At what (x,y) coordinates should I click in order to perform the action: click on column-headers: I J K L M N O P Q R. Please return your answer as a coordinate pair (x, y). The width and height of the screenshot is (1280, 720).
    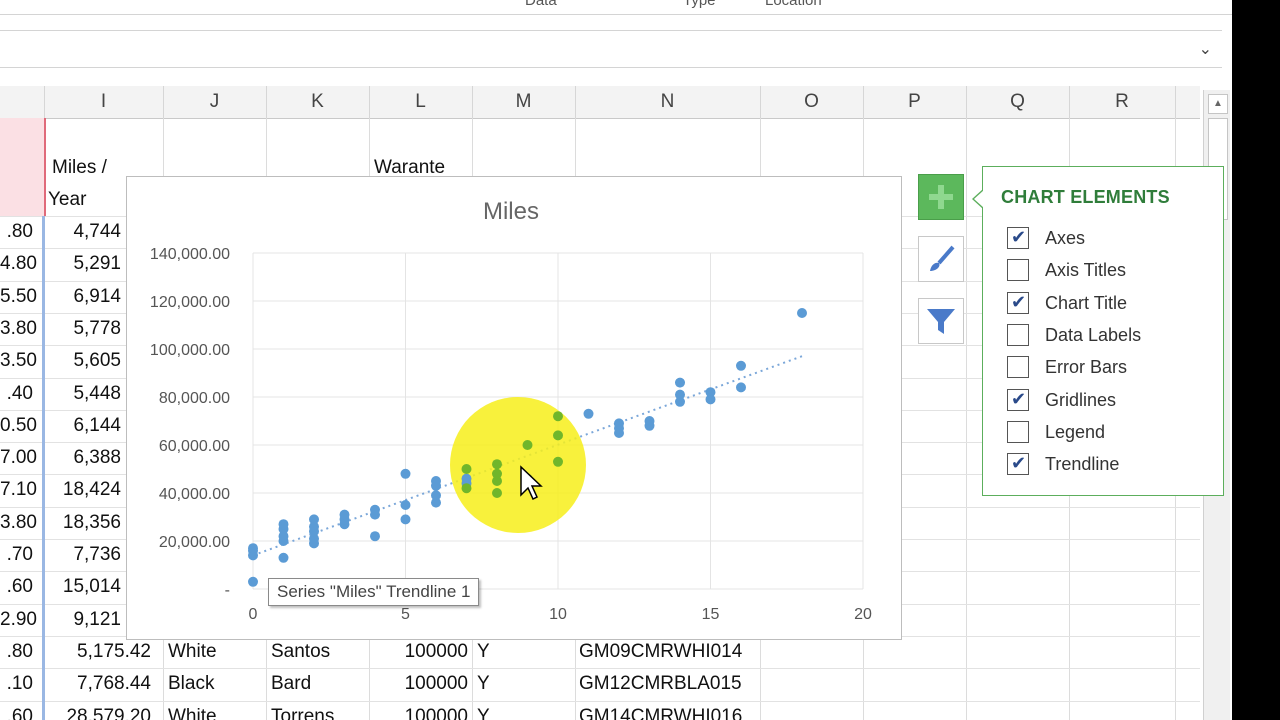
    Looking at the image, I should click on (600, 102).